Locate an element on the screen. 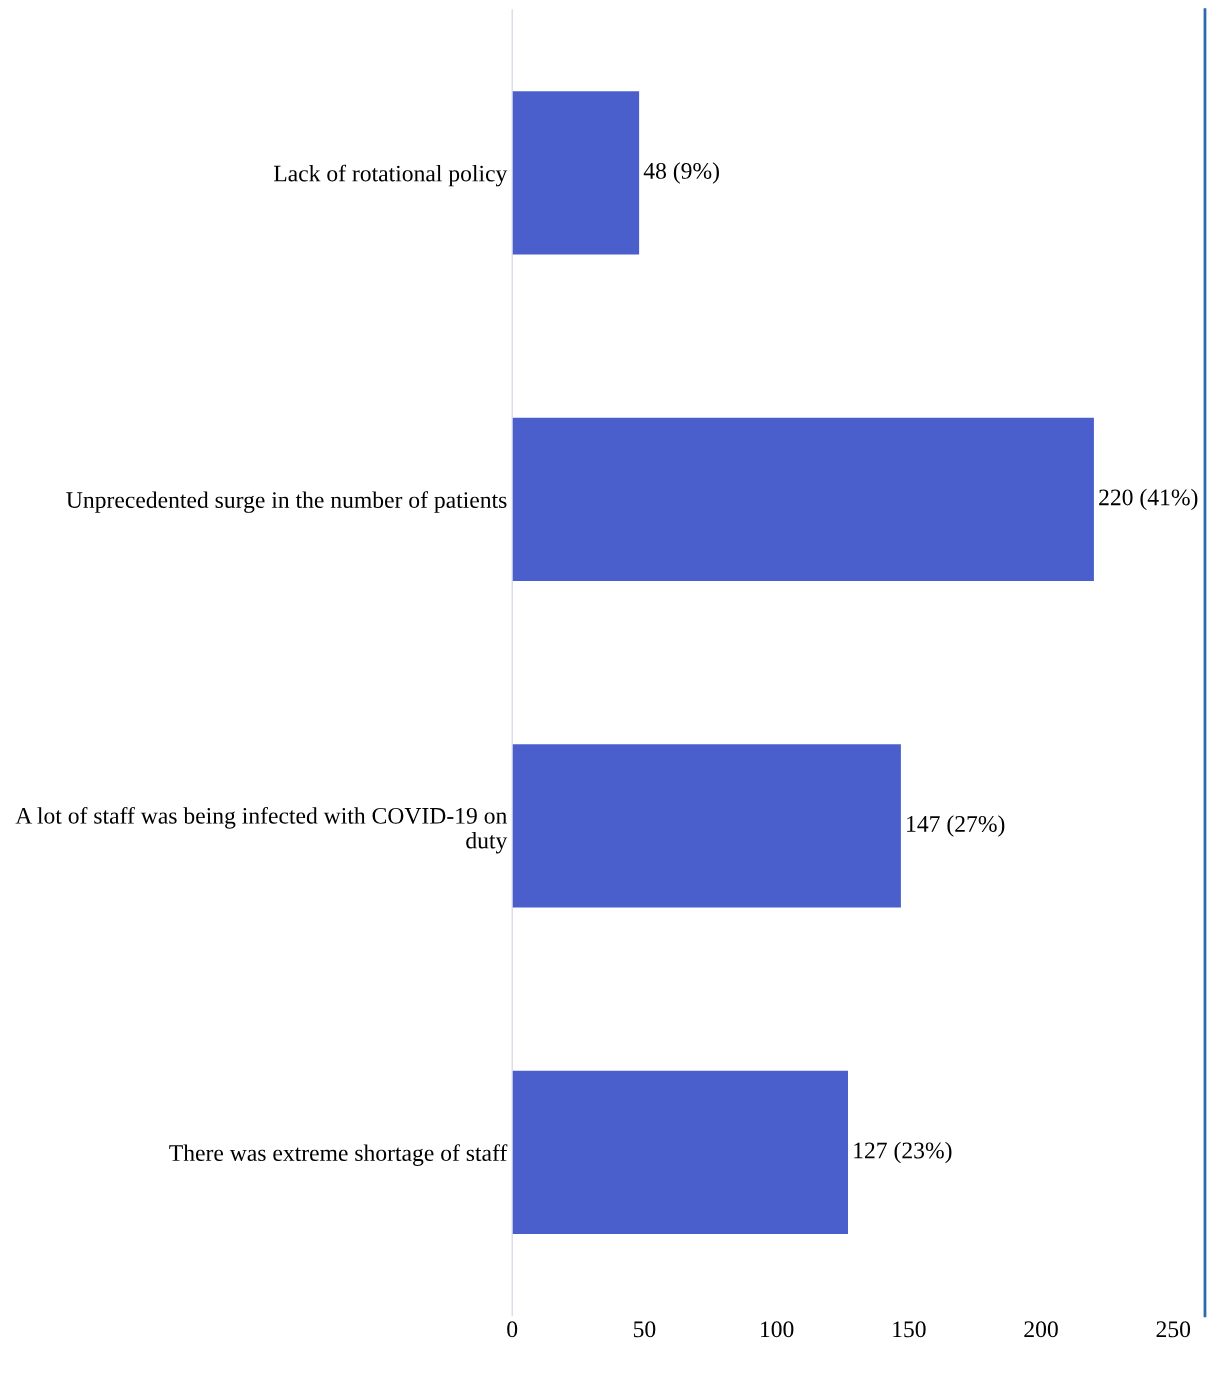 The width and height of the screenshot is (1208, 1385). x-tick-label: 250 is located at coordinates (1173, 1329).